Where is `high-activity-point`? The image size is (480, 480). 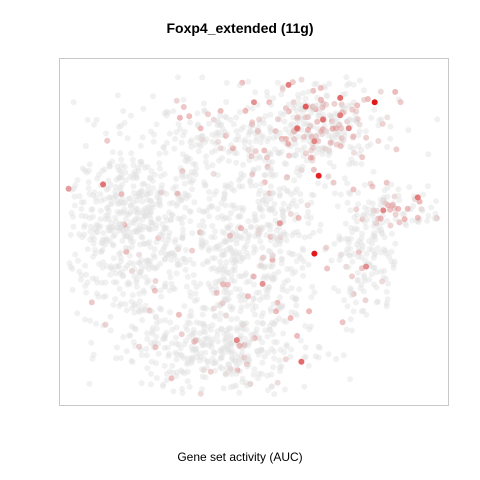
high-activity-point is located at coordinates (314, 253).